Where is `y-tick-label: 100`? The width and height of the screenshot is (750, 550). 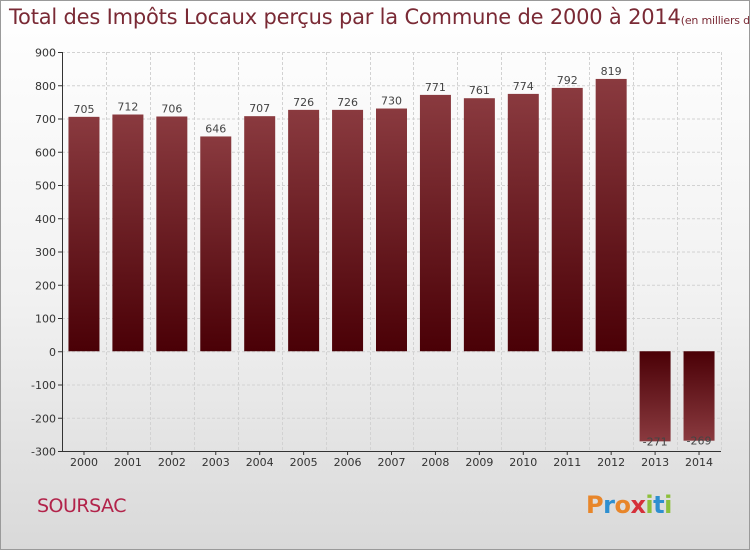
y-tick-label: 100 is located at coordinates (45, 319).